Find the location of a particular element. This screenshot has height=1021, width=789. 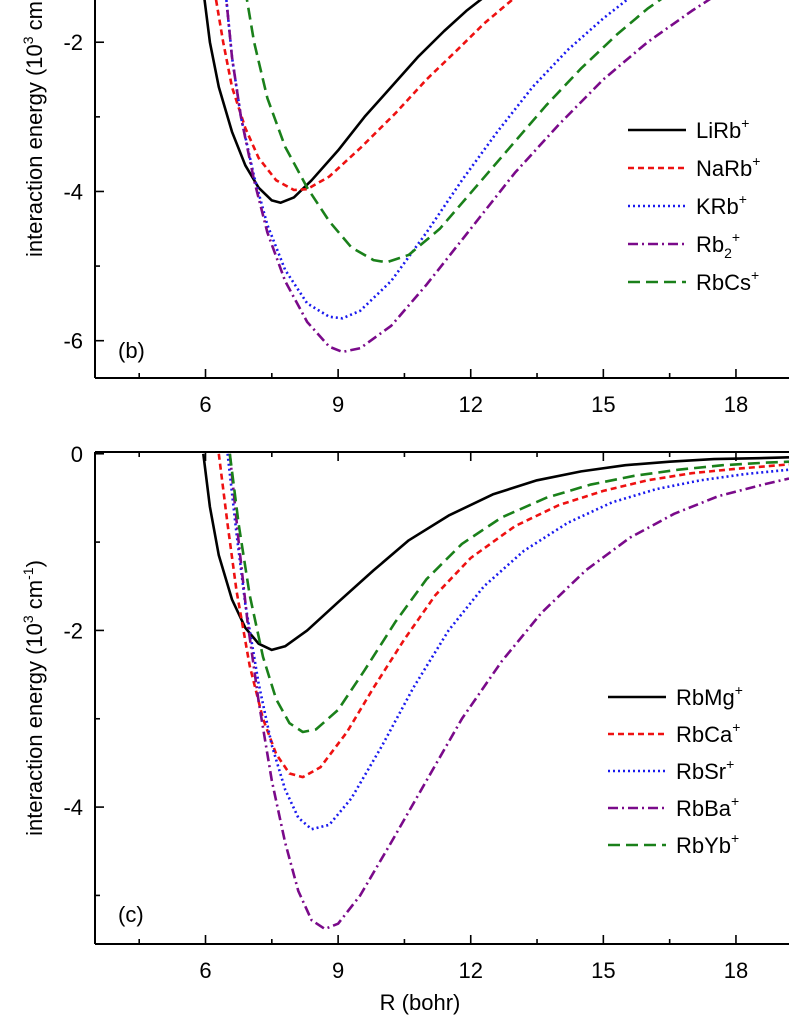

legend-label: RbBa+ is located at coordinates (707, 807).